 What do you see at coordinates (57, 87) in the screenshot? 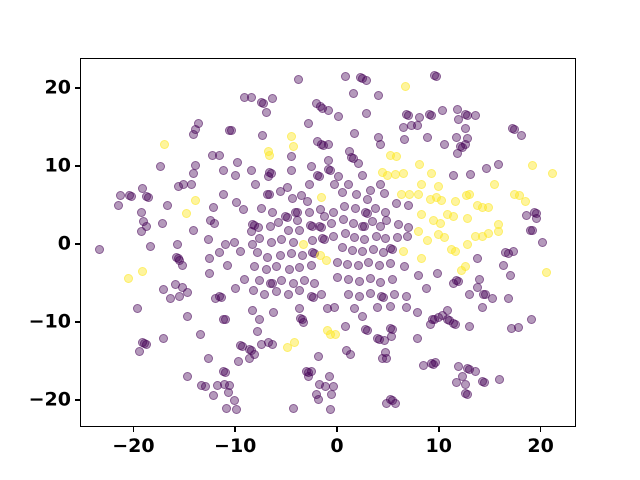
I see `y-tick-label: 20` at bounding box center [57, 87].